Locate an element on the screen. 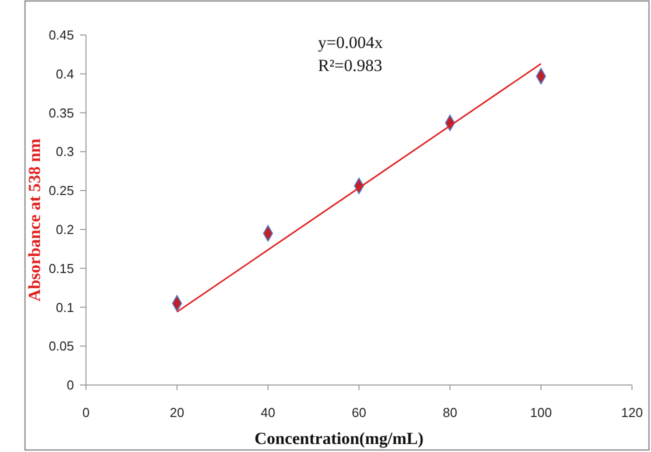  y-tick-label: 0.4 is located at coordinates (65, 74).